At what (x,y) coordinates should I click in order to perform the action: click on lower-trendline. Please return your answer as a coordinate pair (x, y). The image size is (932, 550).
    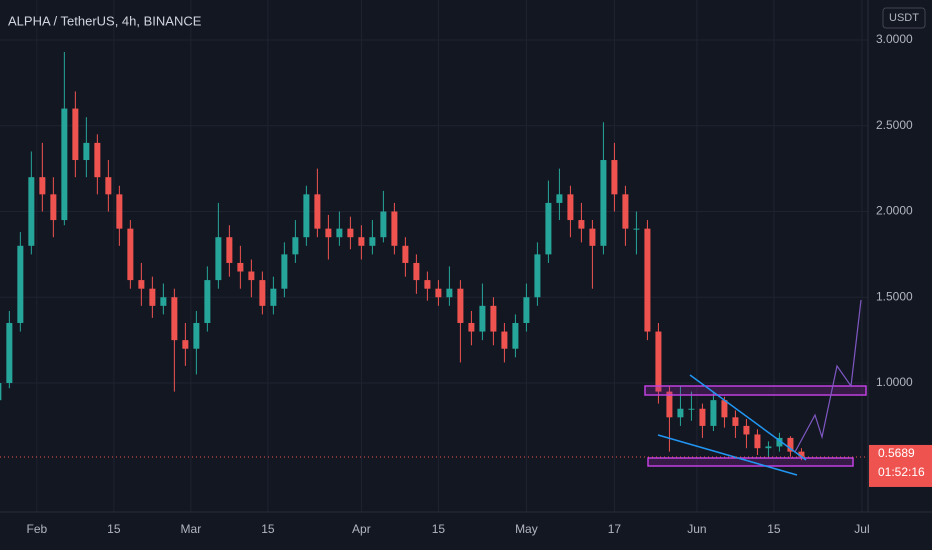
    Looking at the image, I should click on (727, 455).